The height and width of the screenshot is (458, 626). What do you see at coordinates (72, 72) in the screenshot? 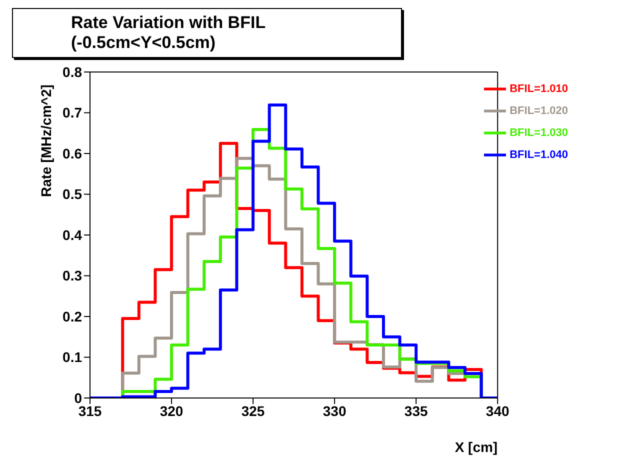
I see `y-tick-label: 0.8` at bounding box center [72, 72].